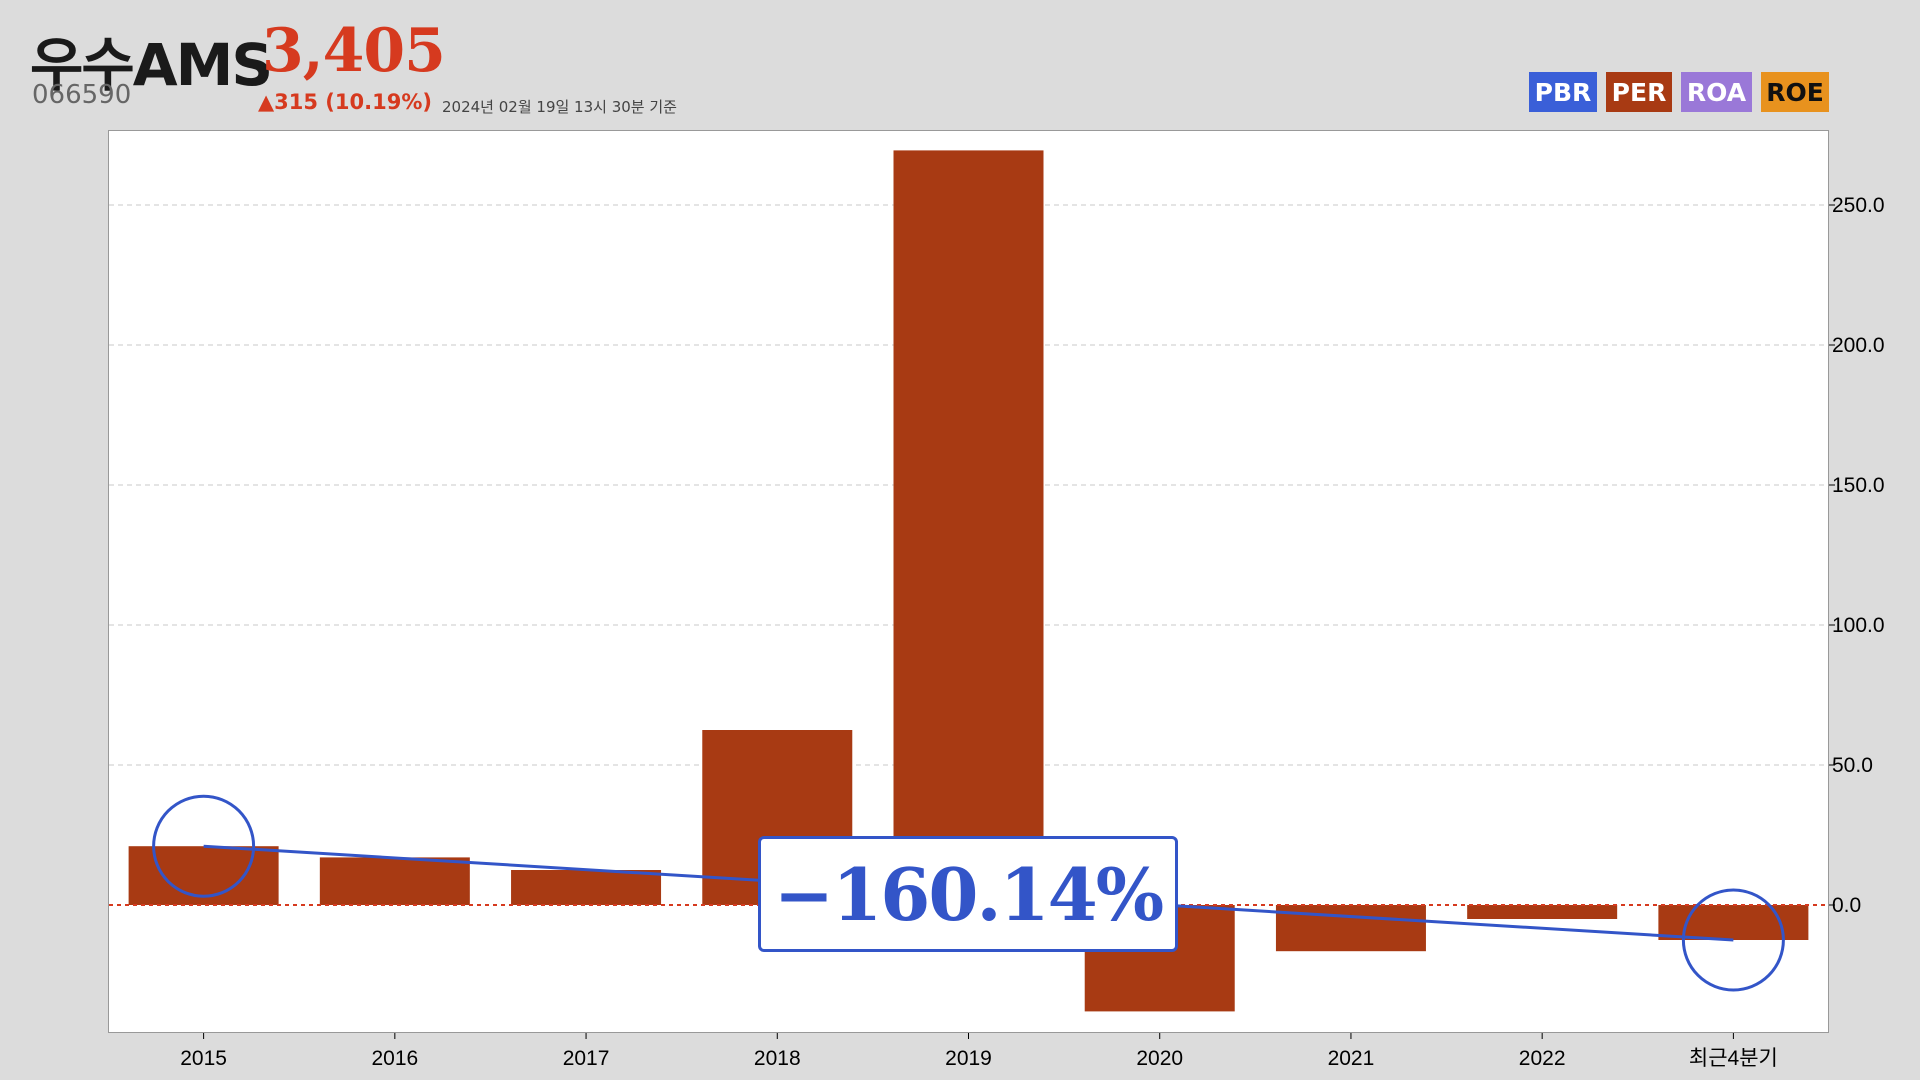 The height and width of the screenshot is (1080, 1920). Describe the element at coordinates (1858, 625) in the screenshot. I see `y-tick-label: 100.0` at that location.